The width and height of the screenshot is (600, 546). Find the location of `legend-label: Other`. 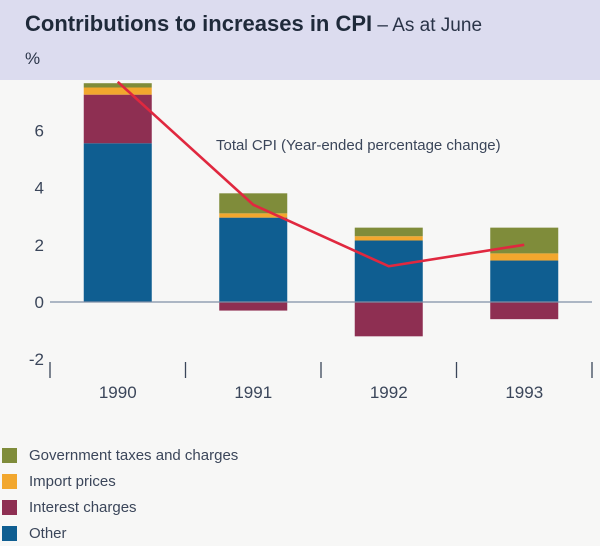

legend-label: Other is located at coordinates (48, 533).